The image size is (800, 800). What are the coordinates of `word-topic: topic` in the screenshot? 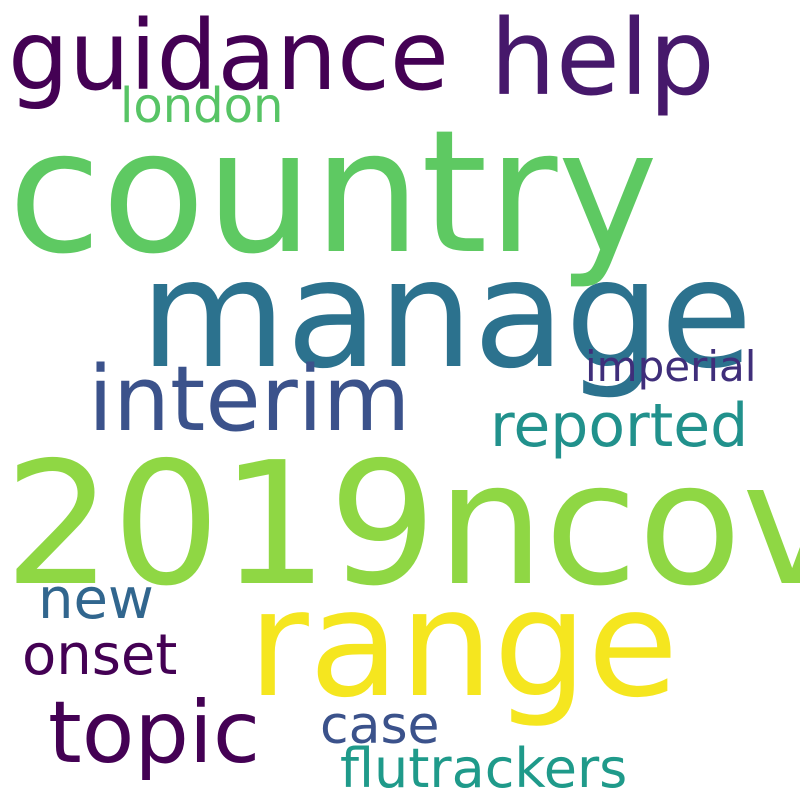 It's located at (154, 733).